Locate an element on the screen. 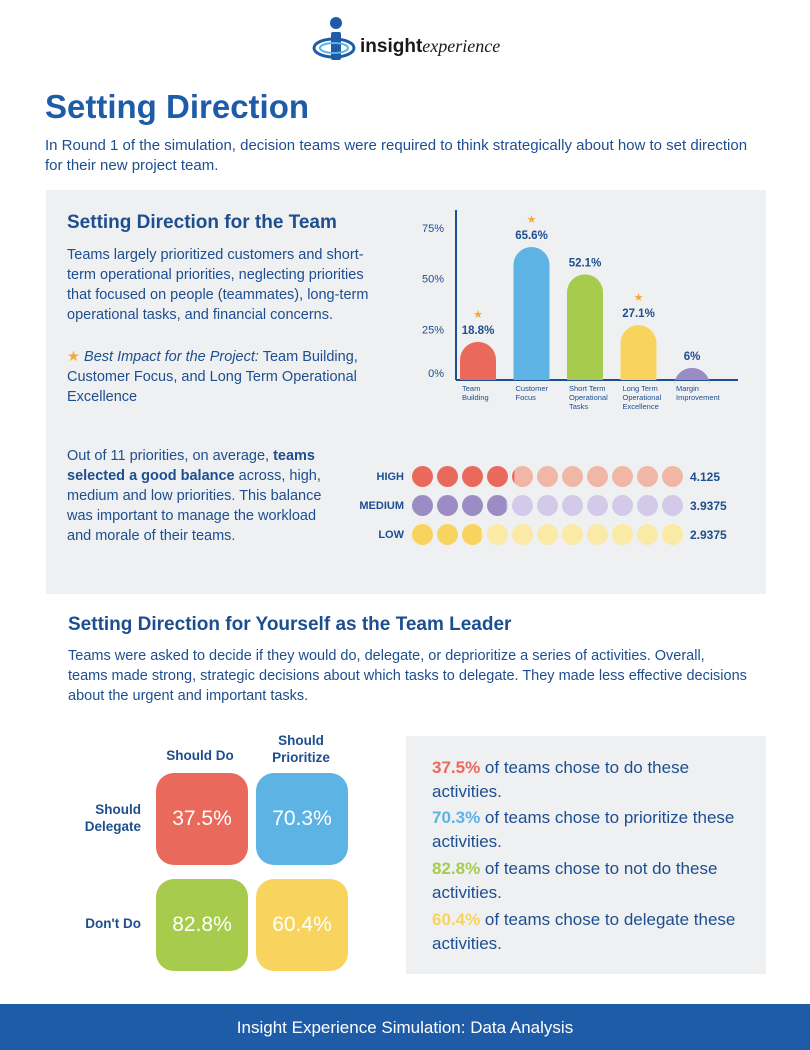  row-header-should-delegate: Should Delegate is located at coordinates (112, 818).